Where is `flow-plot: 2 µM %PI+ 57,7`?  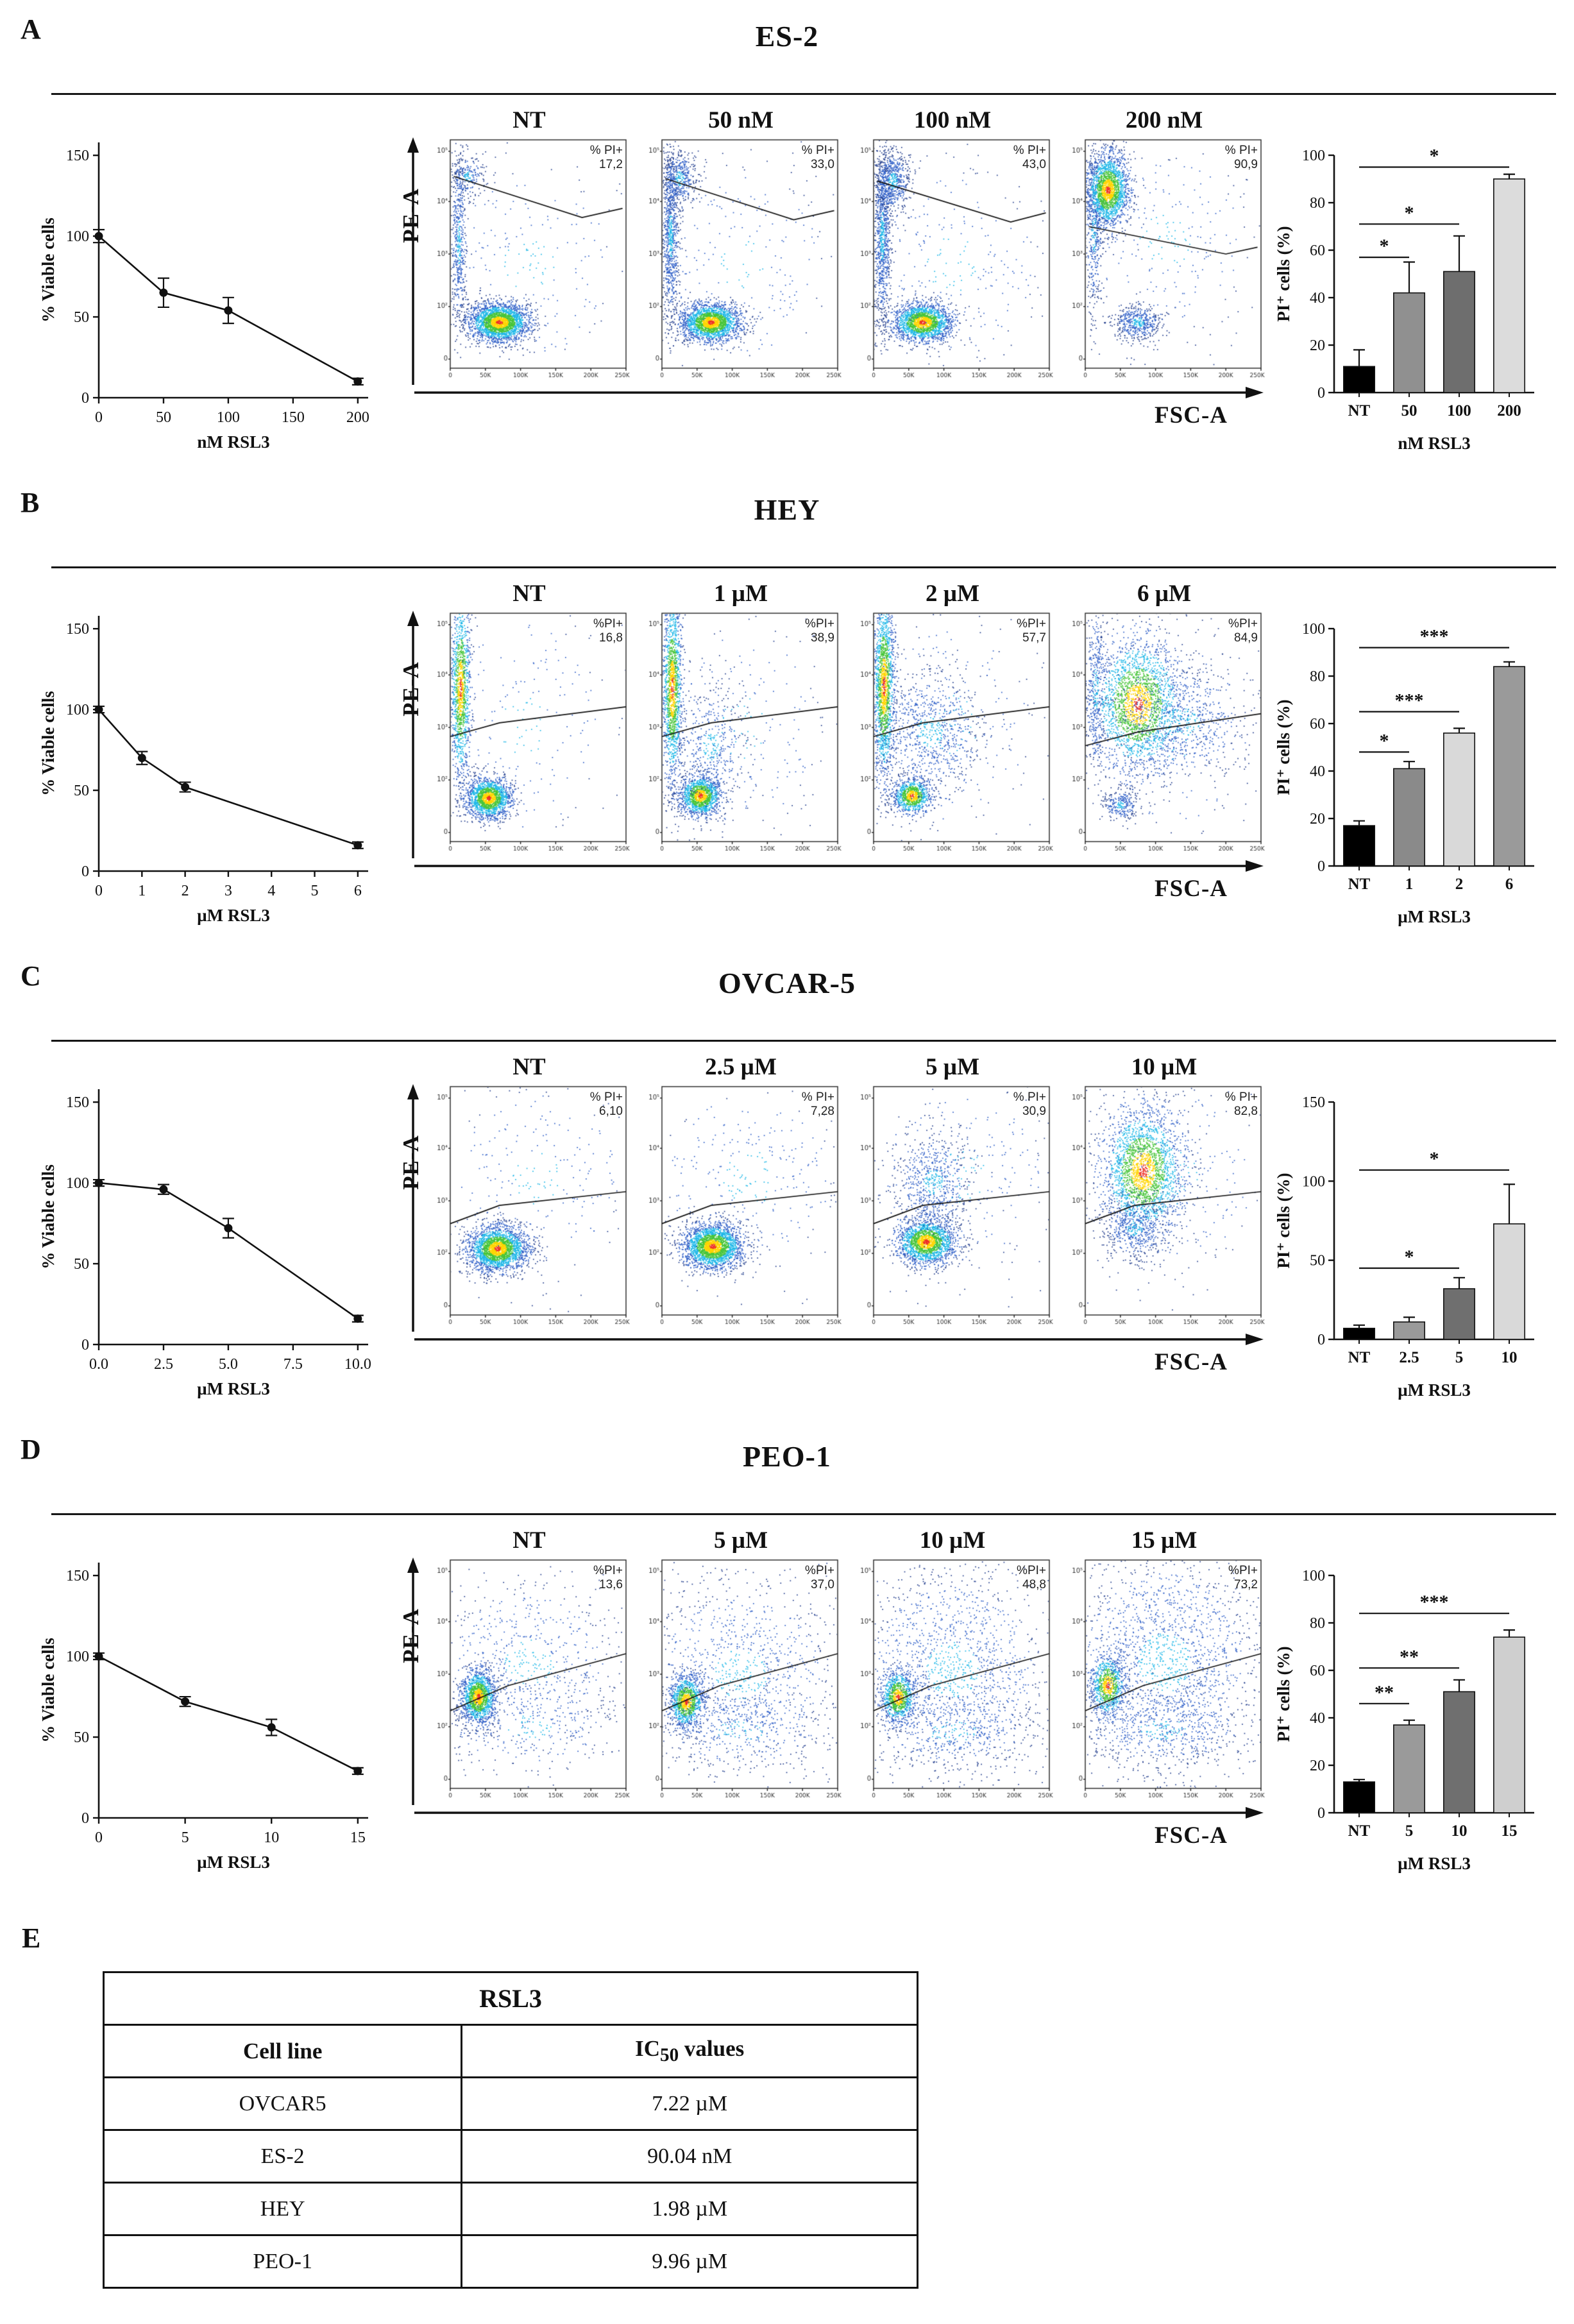
flow-plot: 2 µM %PI+ 57,7 is located at coordinates (952, 719).